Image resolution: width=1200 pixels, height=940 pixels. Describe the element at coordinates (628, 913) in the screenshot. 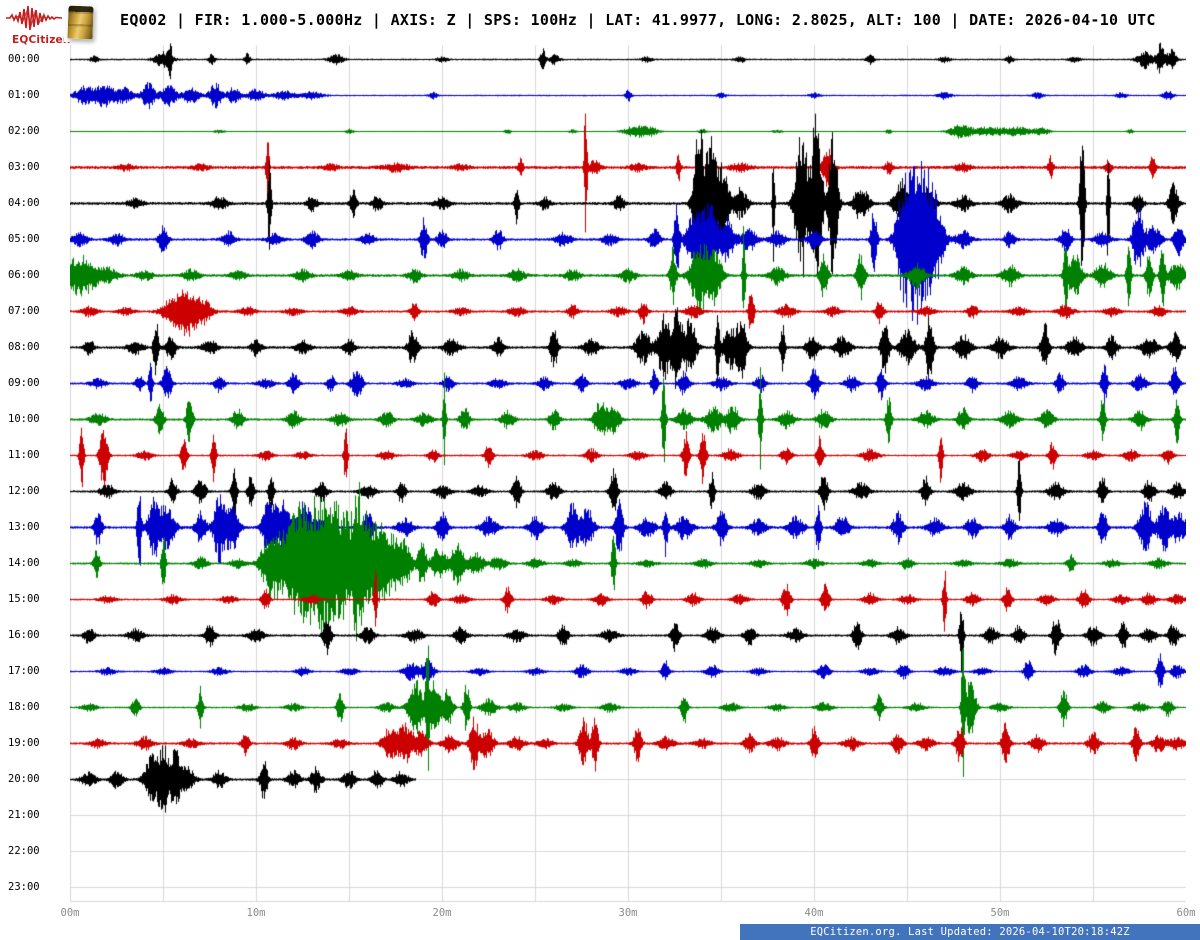

I see `x-axis-label: 30m` at that location.